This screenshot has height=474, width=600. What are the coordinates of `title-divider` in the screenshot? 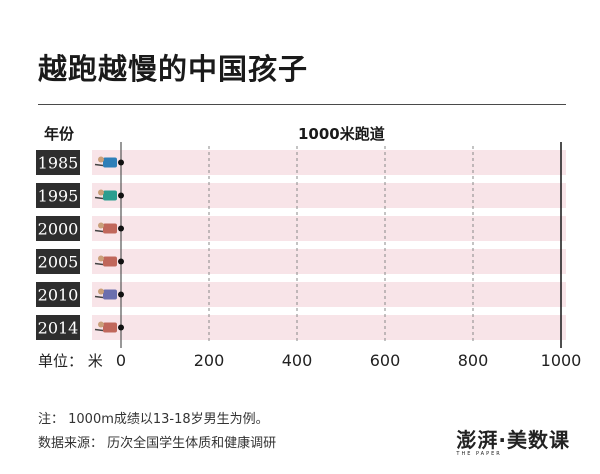 It's located at (302, 104).